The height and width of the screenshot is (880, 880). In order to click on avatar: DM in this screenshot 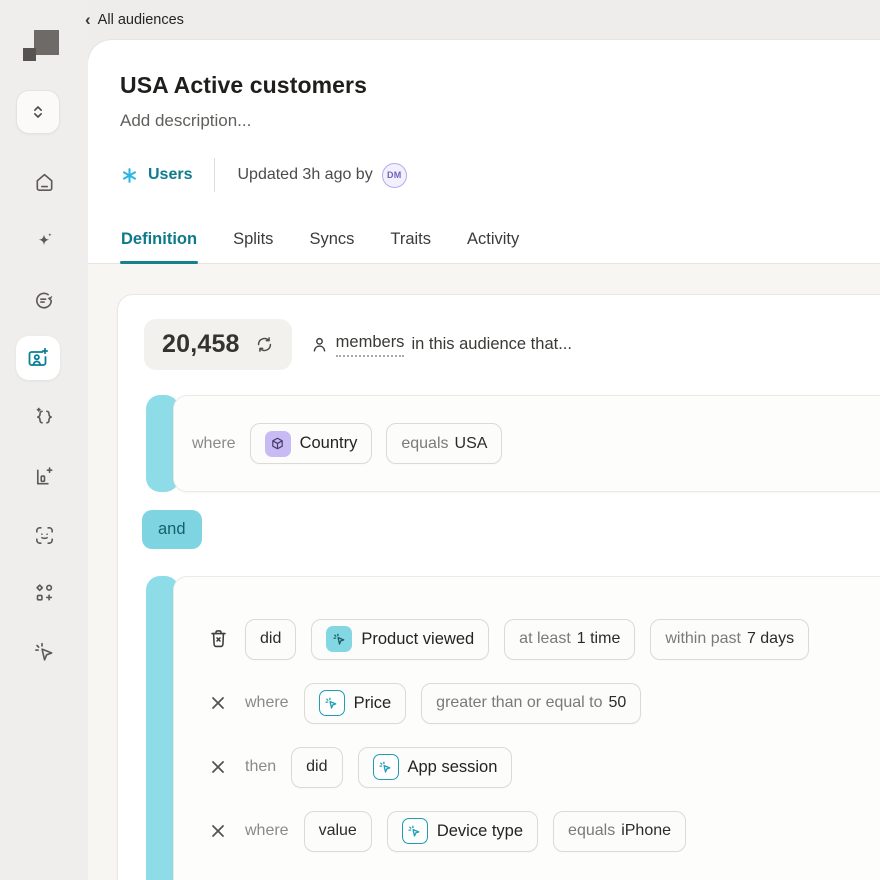, I will do `click(394, 175)`.